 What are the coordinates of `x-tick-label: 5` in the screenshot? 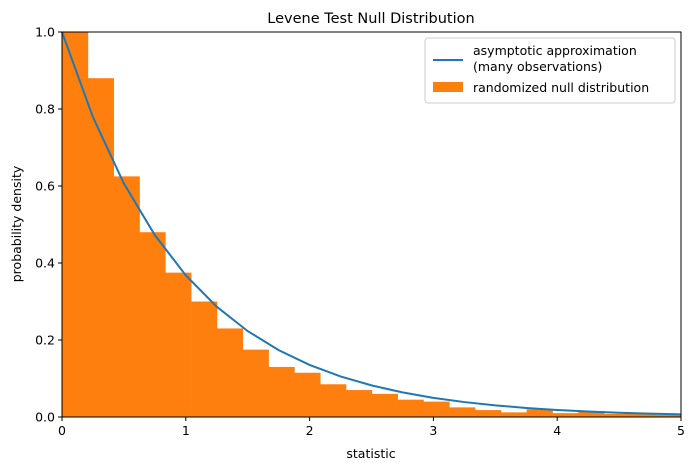 It's located at (681, 430).